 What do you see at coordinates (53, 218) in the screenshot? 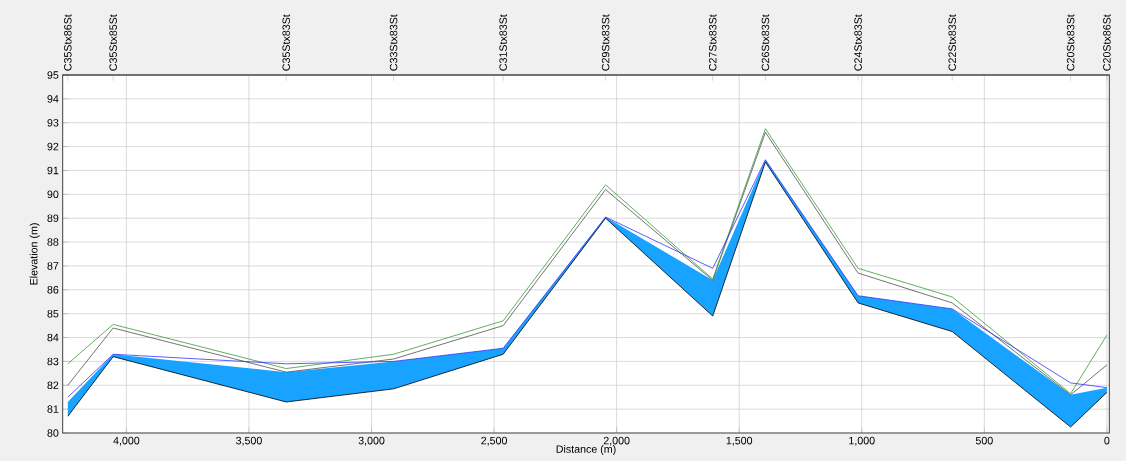
I see `y-tick-label: 89` at bounding box center [53, 218].